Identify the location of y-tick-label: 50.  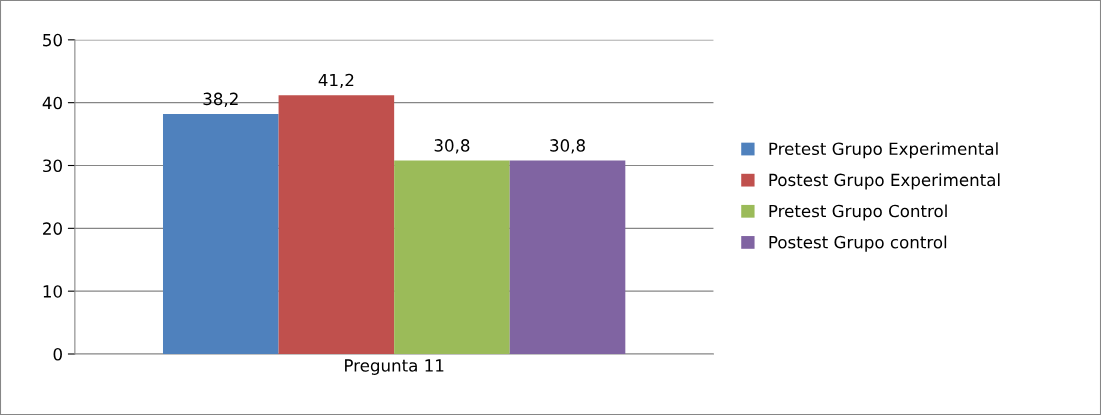
(52, 40).